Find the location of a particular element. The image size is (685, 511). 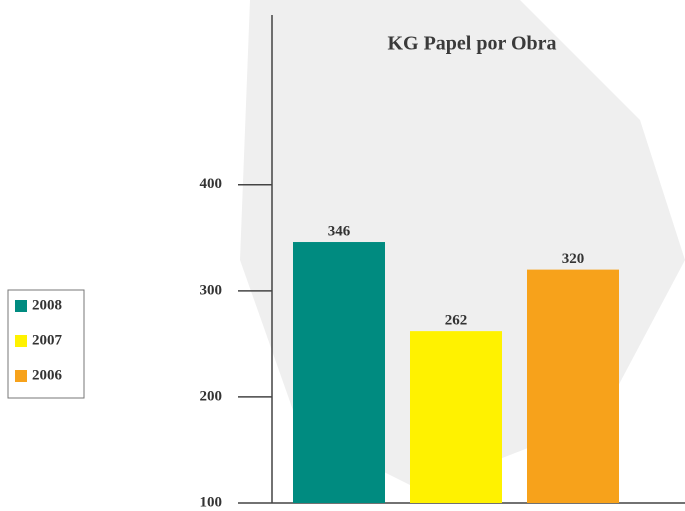

data-label: 320 is located at coordinates (573, 259).